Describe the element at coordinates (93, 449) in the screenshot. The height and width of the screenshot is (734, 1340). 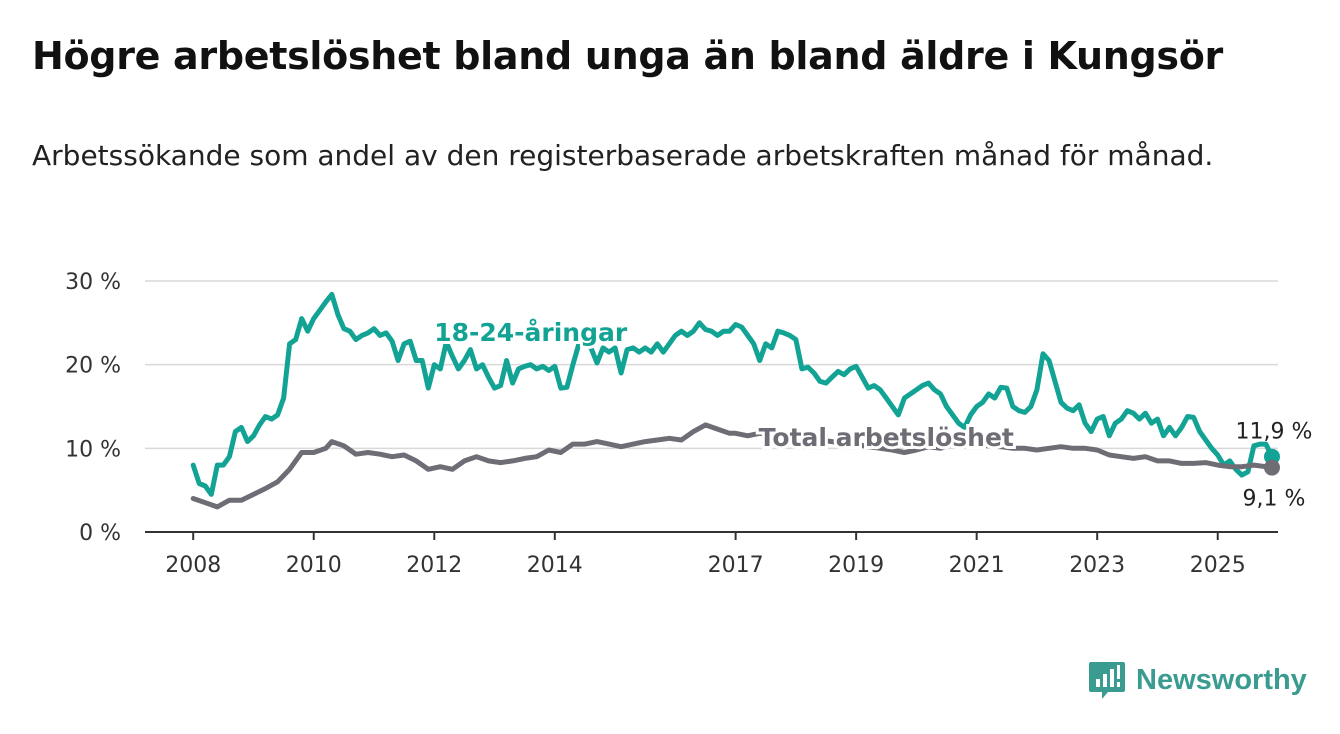
I see `y-tick-label: 10 %` at that location.